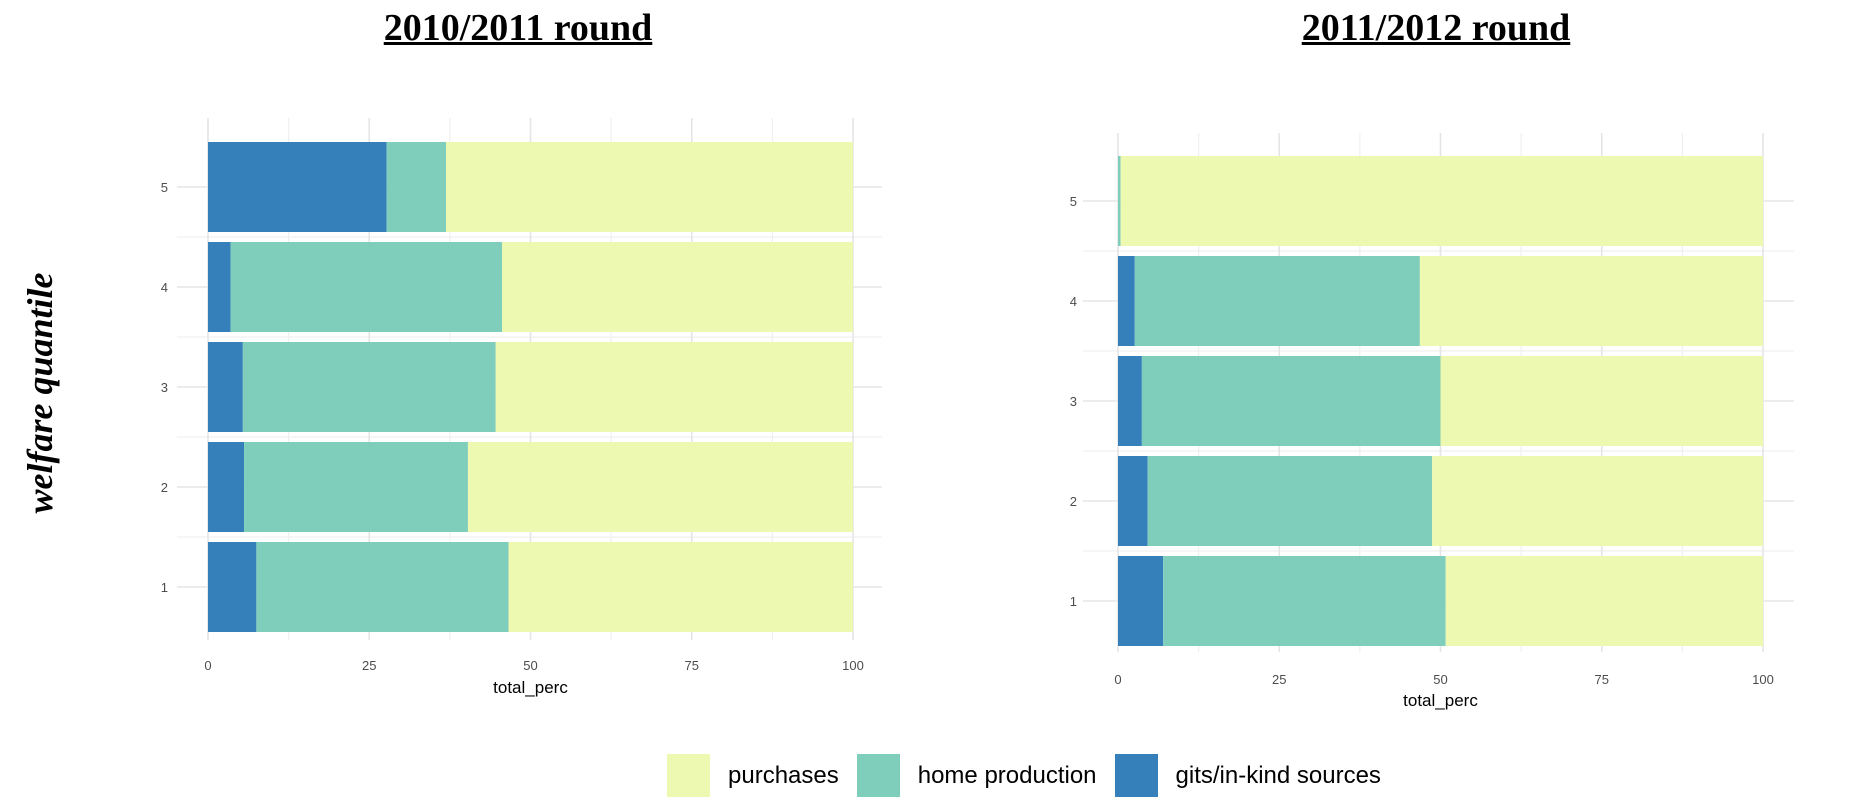  Describe the element at coordinates (878, 775) in the screenshot. I see `legend-swatch-home-production` at that location.